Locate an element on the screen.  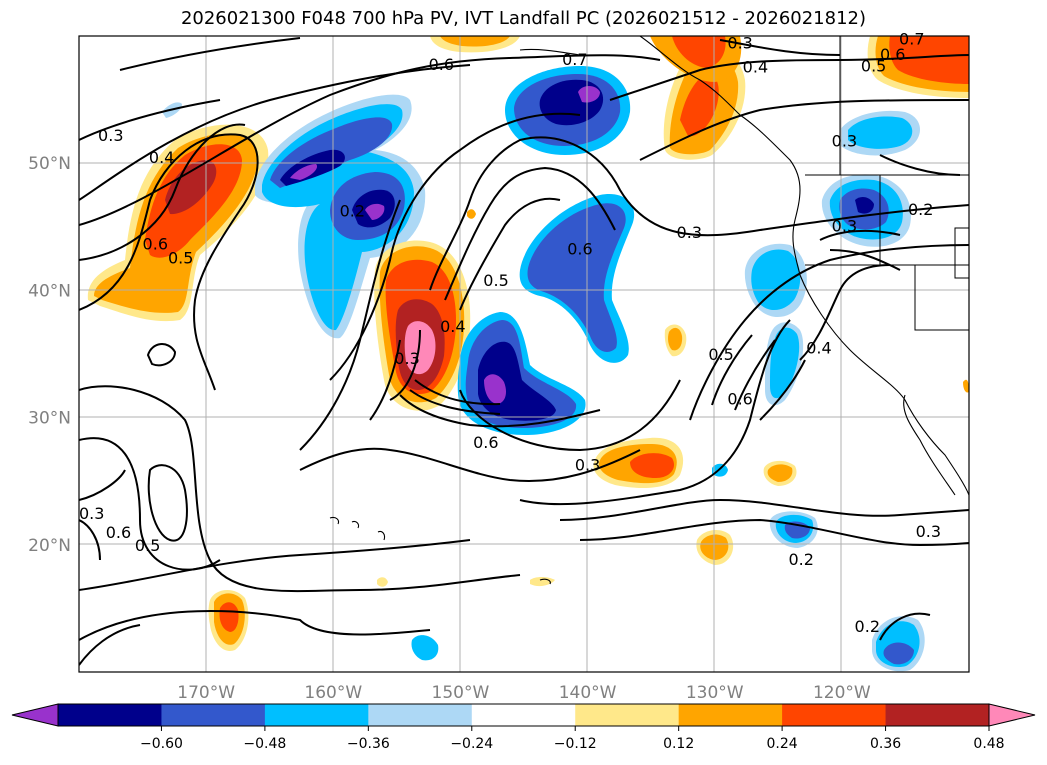
pv-positive-northeast-corner is located at coordinates (918, 67).